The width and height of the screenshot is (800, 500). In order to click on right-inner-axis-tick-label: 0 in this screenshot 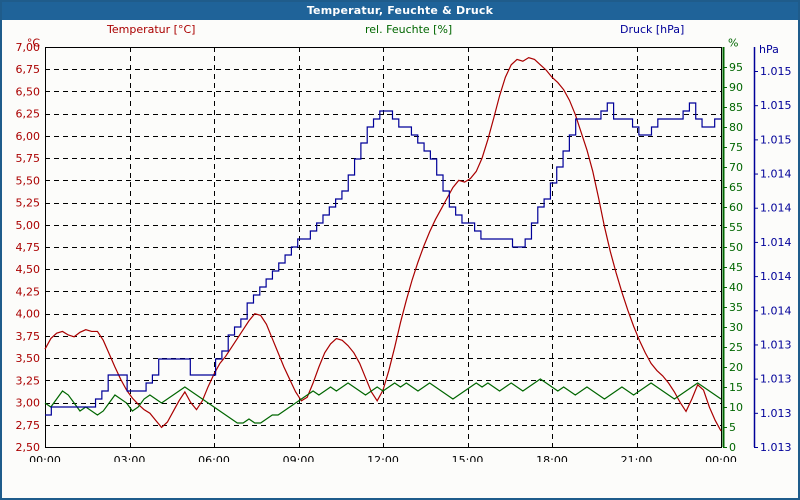, I will do `click(732, 447)`.